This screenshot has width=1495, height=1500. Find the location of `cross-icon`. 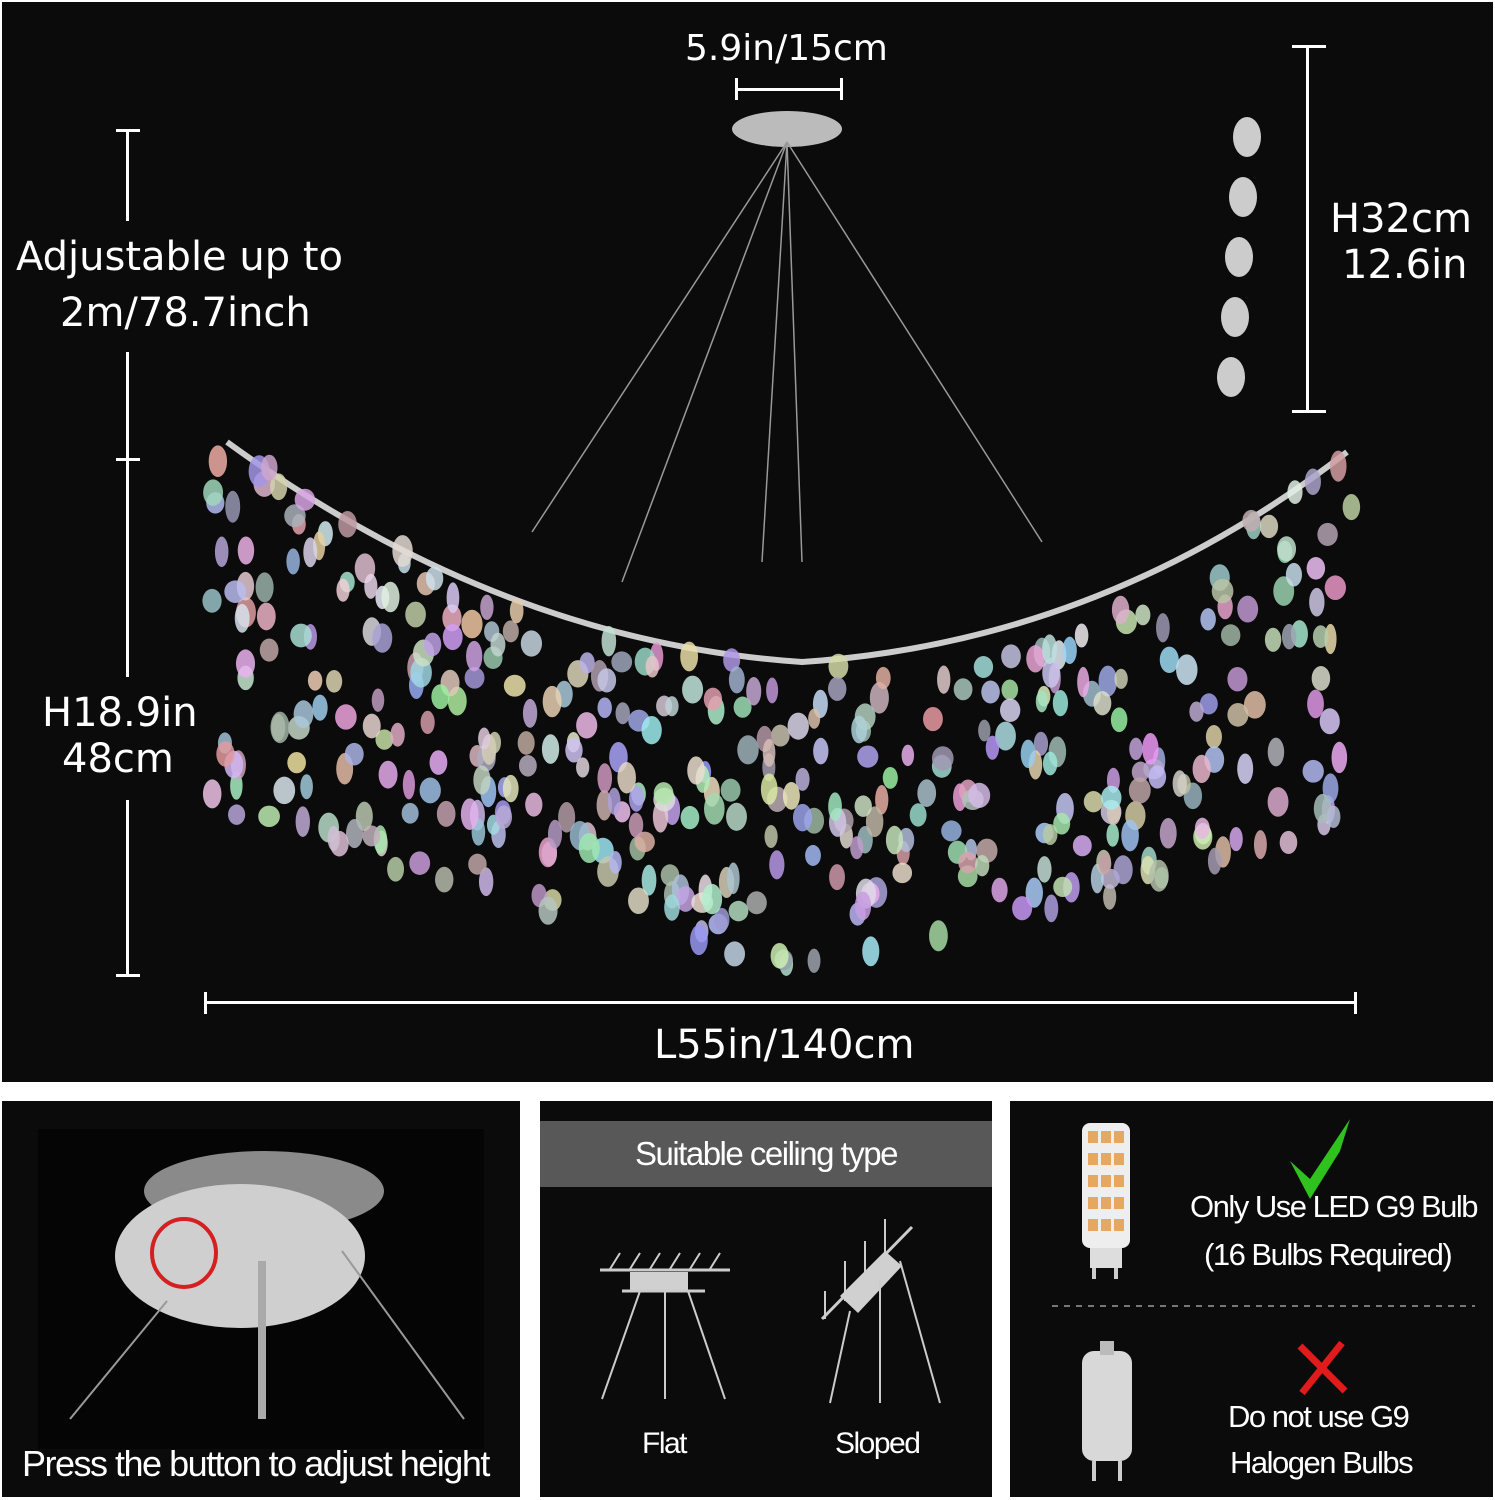

cross-icon is located at coordinates (1322, 1368).